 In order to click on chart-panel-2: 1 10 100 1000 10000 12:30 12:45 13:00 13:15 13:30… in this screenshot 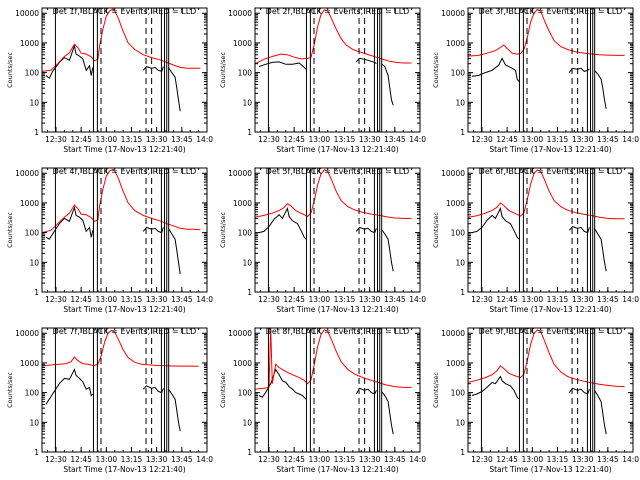, I will do `click(322, 80)`.